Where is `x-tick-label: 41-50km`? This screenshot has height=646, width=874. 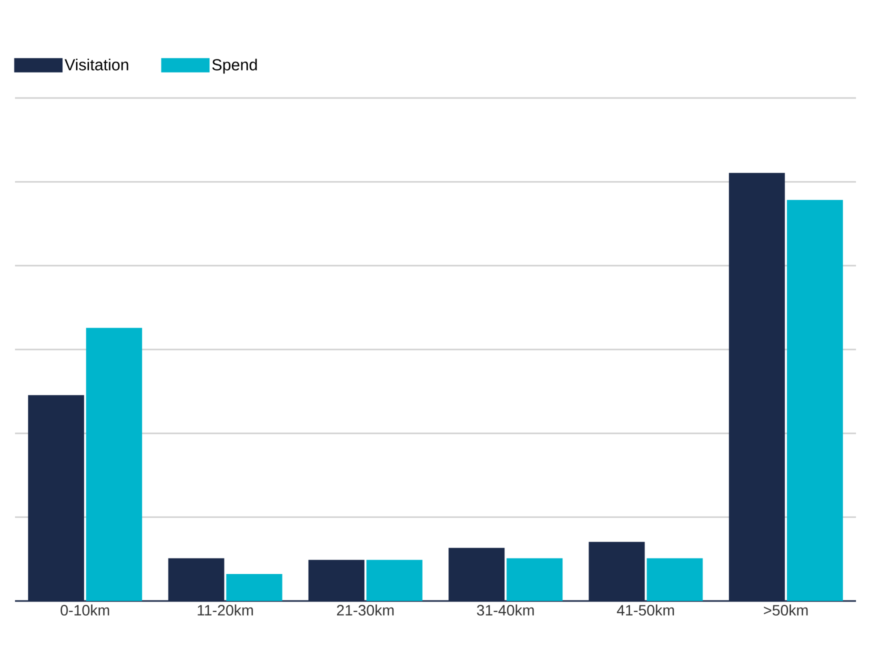 x-tick-label: 41-50km is located at coordinates (645, 610).